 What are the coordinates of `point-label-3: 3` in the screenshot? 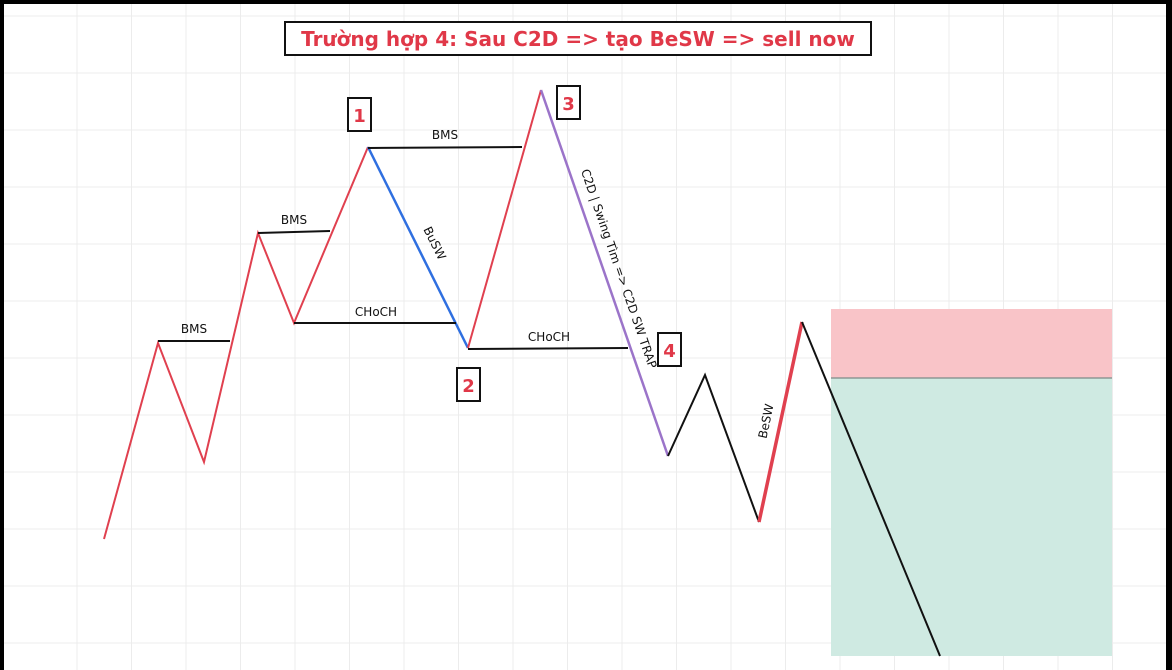 It's located at (568, 104).